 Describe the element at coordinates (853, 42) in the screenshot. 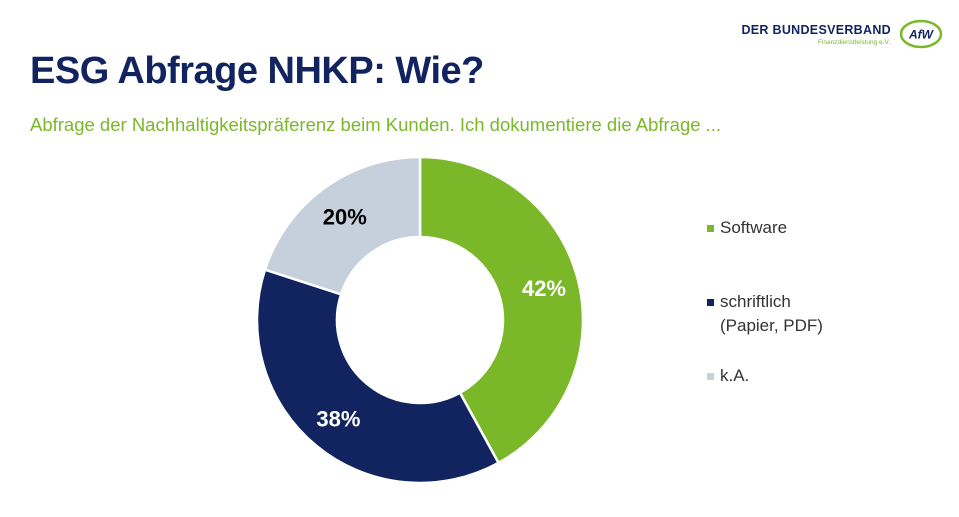

I see `logo-sub-text: Finanzdienstleistung e.V.` at that location.